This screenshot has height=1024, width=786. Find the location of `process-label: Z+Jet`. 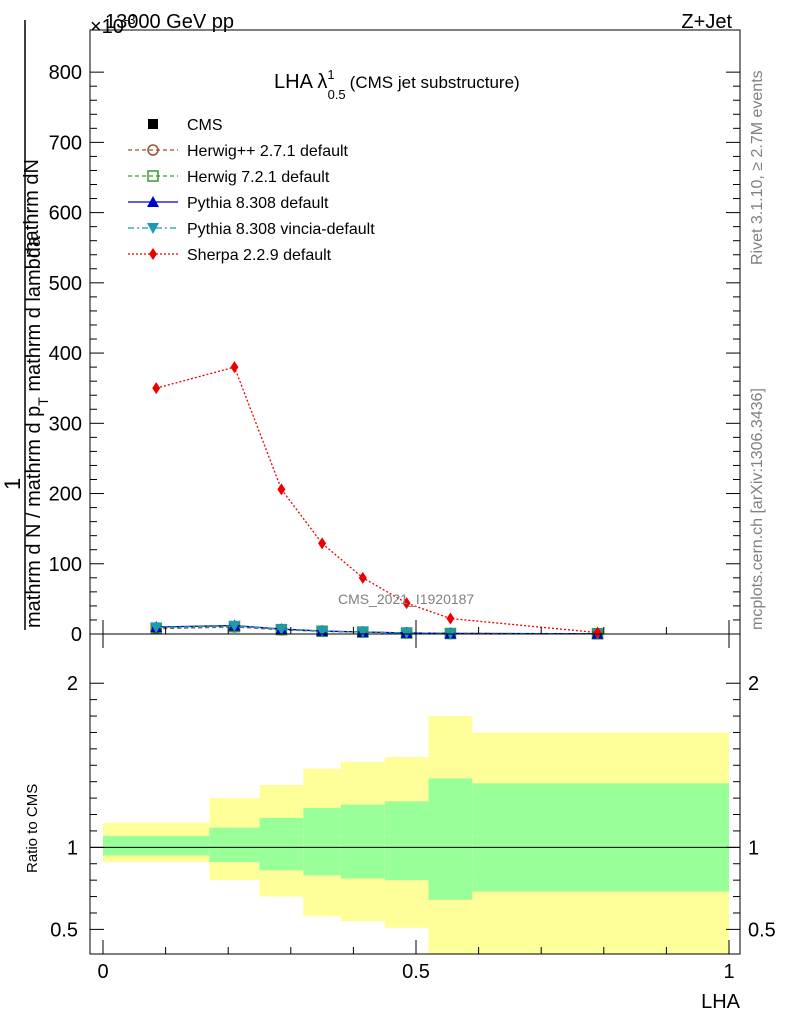

process-label: Z+Jet is located at coordinates (706, 22).